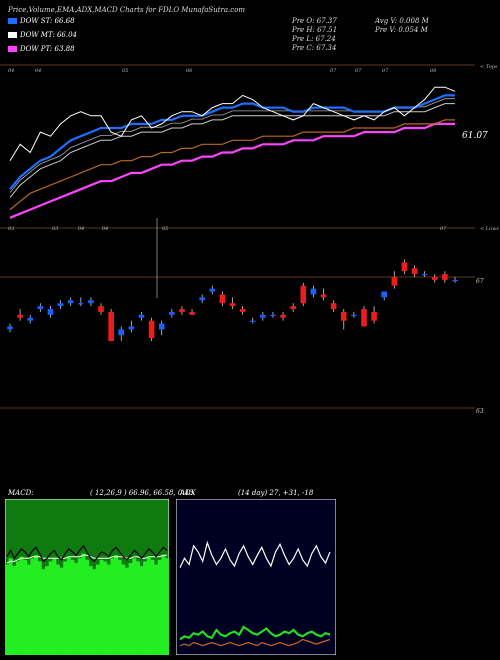 Image resolution: width=500 pixels, height=660 pixels. What do you see at coordinates (315, 30) in the screenshot?
I see `info-high: Pre H: 67.51` at bounding box center [315, 30].